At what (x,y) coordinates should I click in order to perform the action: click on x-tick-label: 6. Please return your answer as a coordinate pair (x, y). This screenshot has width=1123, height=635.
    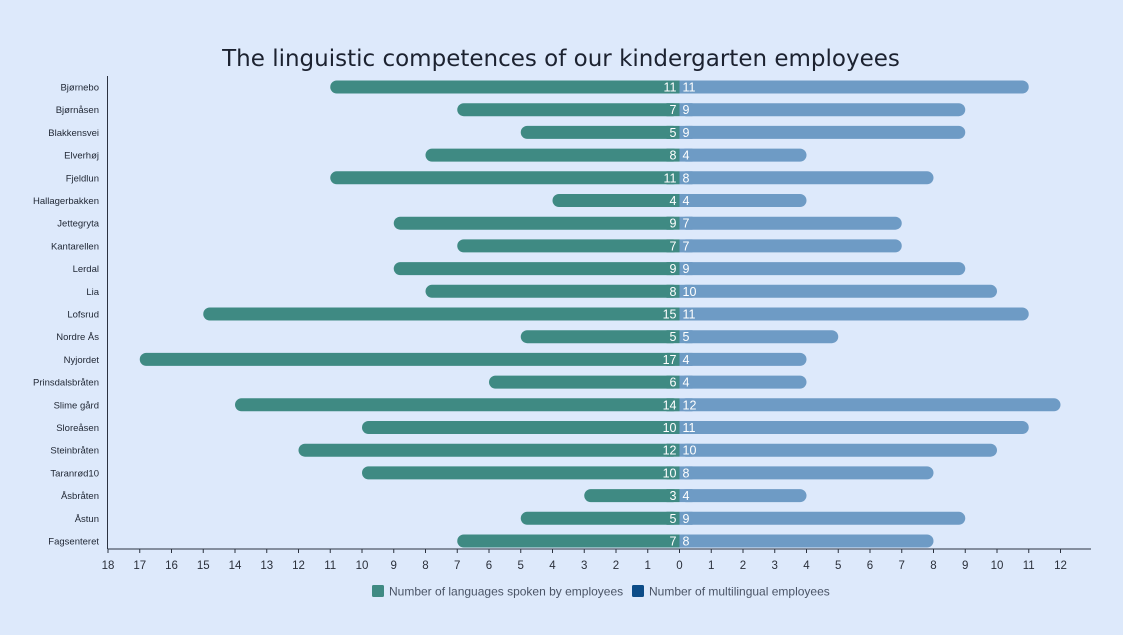
    Looking at the image, I should click on (870, 566).